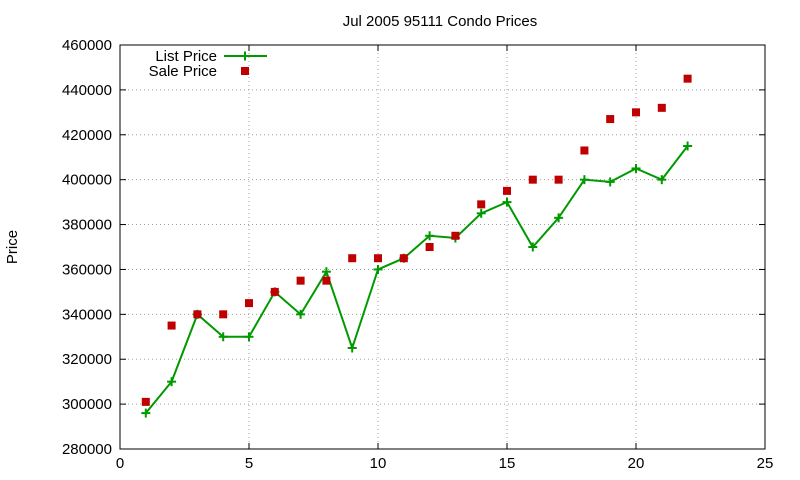 The image size is (800, 480). I want to click on x-tick-label: 25, so click(765, 463).